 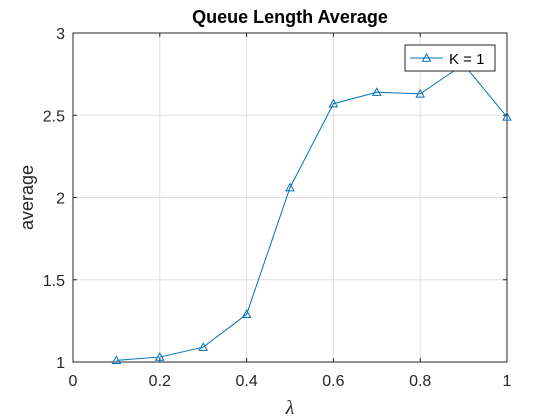 What do you see at coordinates (73, 381) in the screenshot?
I see `x-tick-label: 0` at bounding box center [73, 381].